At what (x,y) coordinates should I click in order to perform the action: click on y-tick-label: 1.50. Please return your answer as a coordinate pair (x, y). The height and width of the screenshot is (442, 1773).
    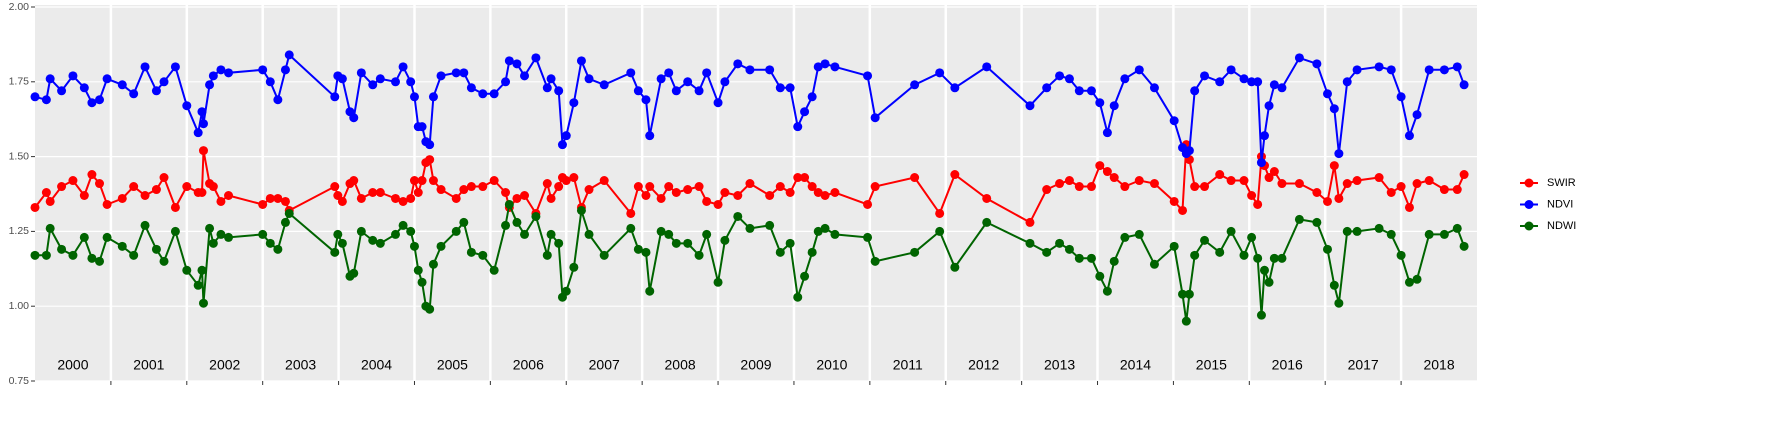
    Looking at the image, I should click on (19, 156).